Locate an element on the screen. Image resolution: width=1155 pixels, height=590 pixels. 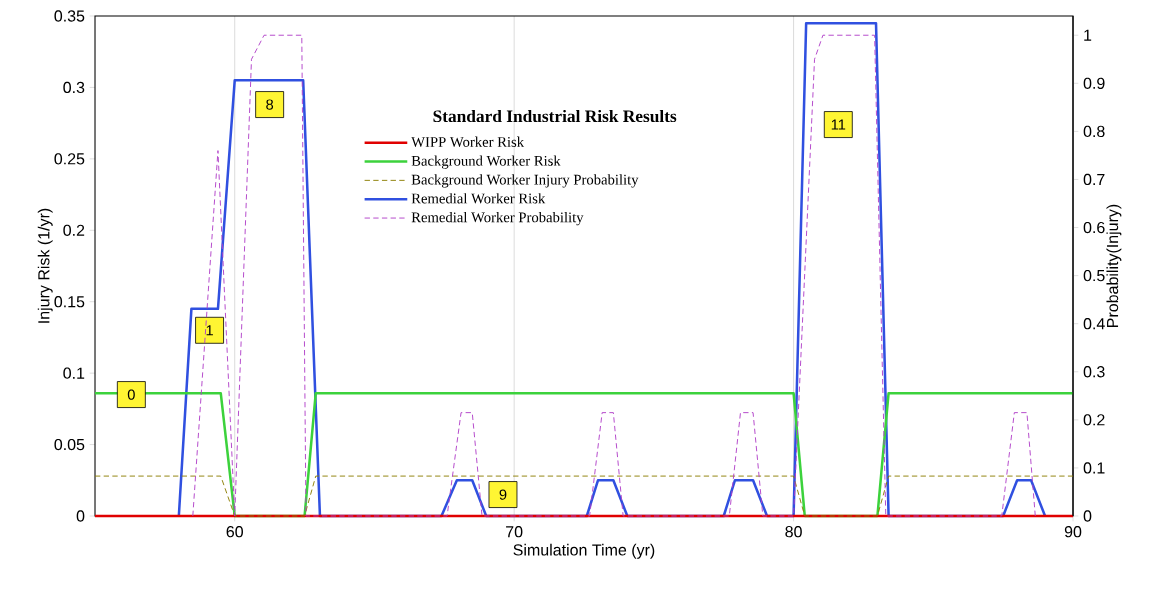
y2-tick-label: 0.2 is located at coordinates (1094, 420).